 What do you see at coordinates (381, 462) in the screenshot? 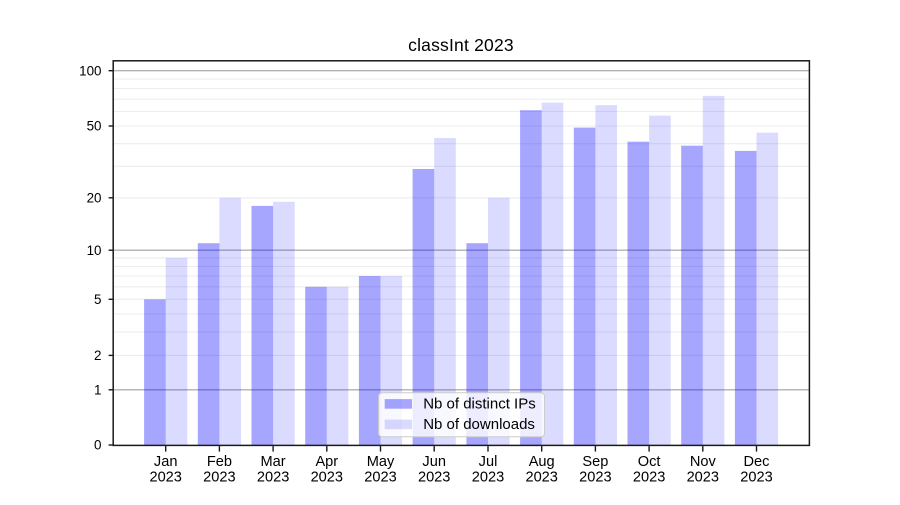
I see `svg-text: May` at bounding box center [381, 462].